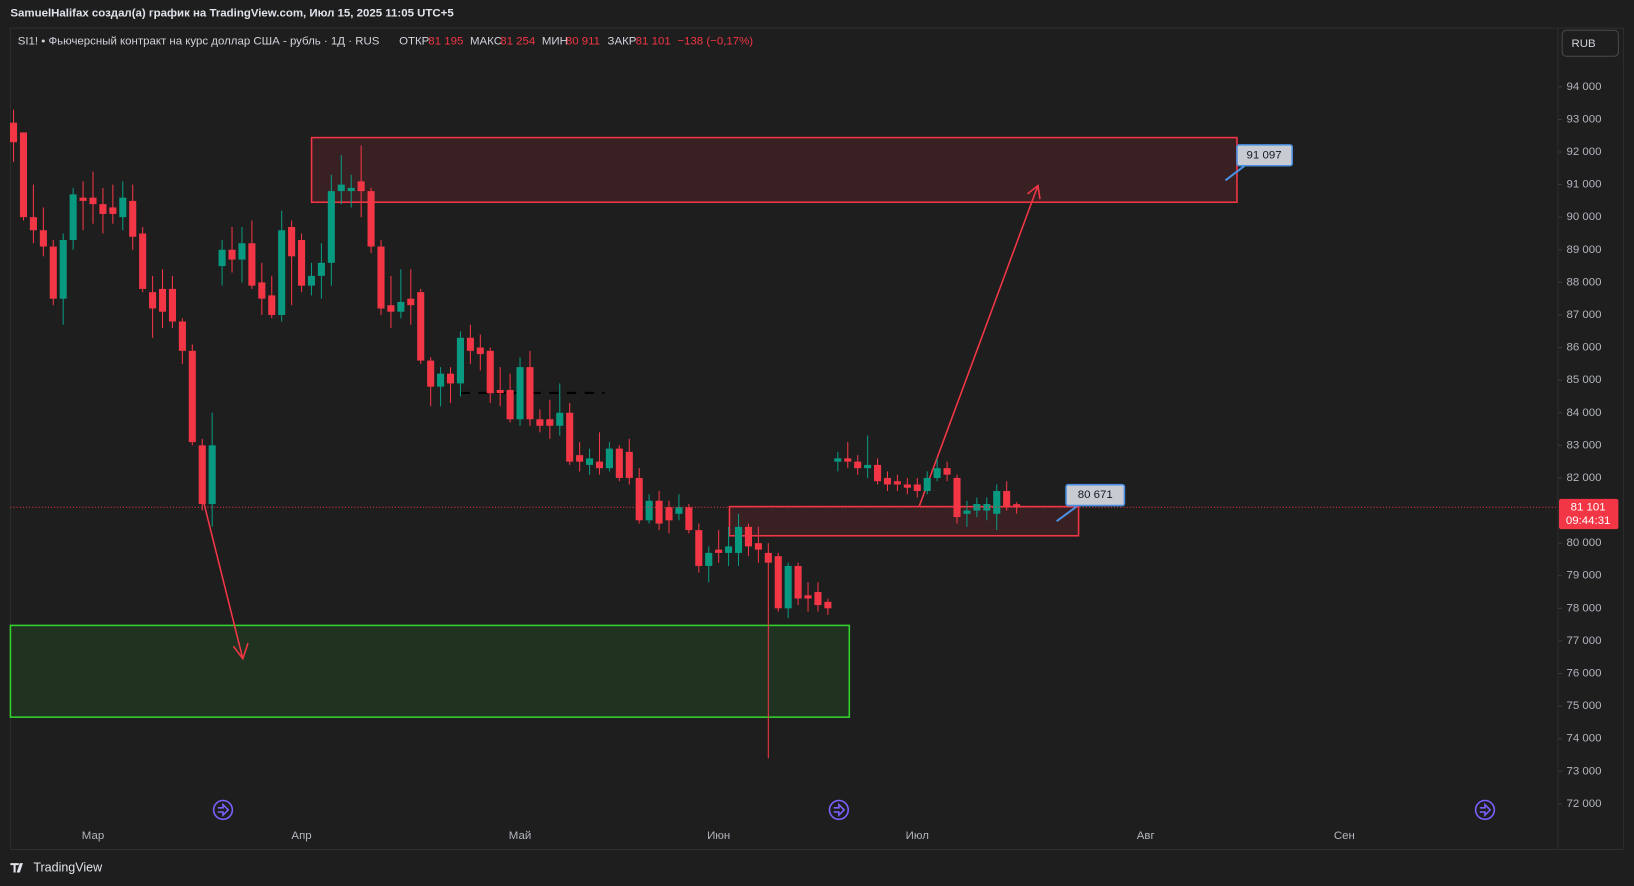  What do you see at coordinates (1583, 576) in the screenshot?
I see `y-tick-label: 79 000` at bounding box center [1583, 576].